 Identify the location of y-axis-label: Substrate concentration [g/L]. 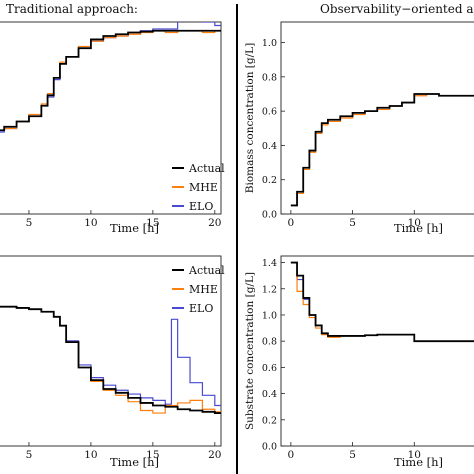
(250, 351).